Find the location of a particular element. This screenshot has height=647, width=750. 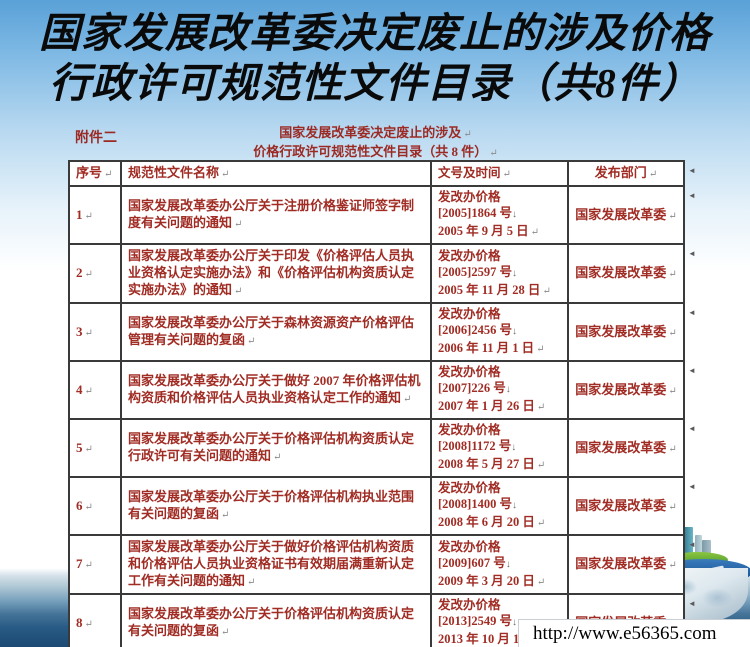

attachment-label: 附件二 is located at coordinates (96, 138).